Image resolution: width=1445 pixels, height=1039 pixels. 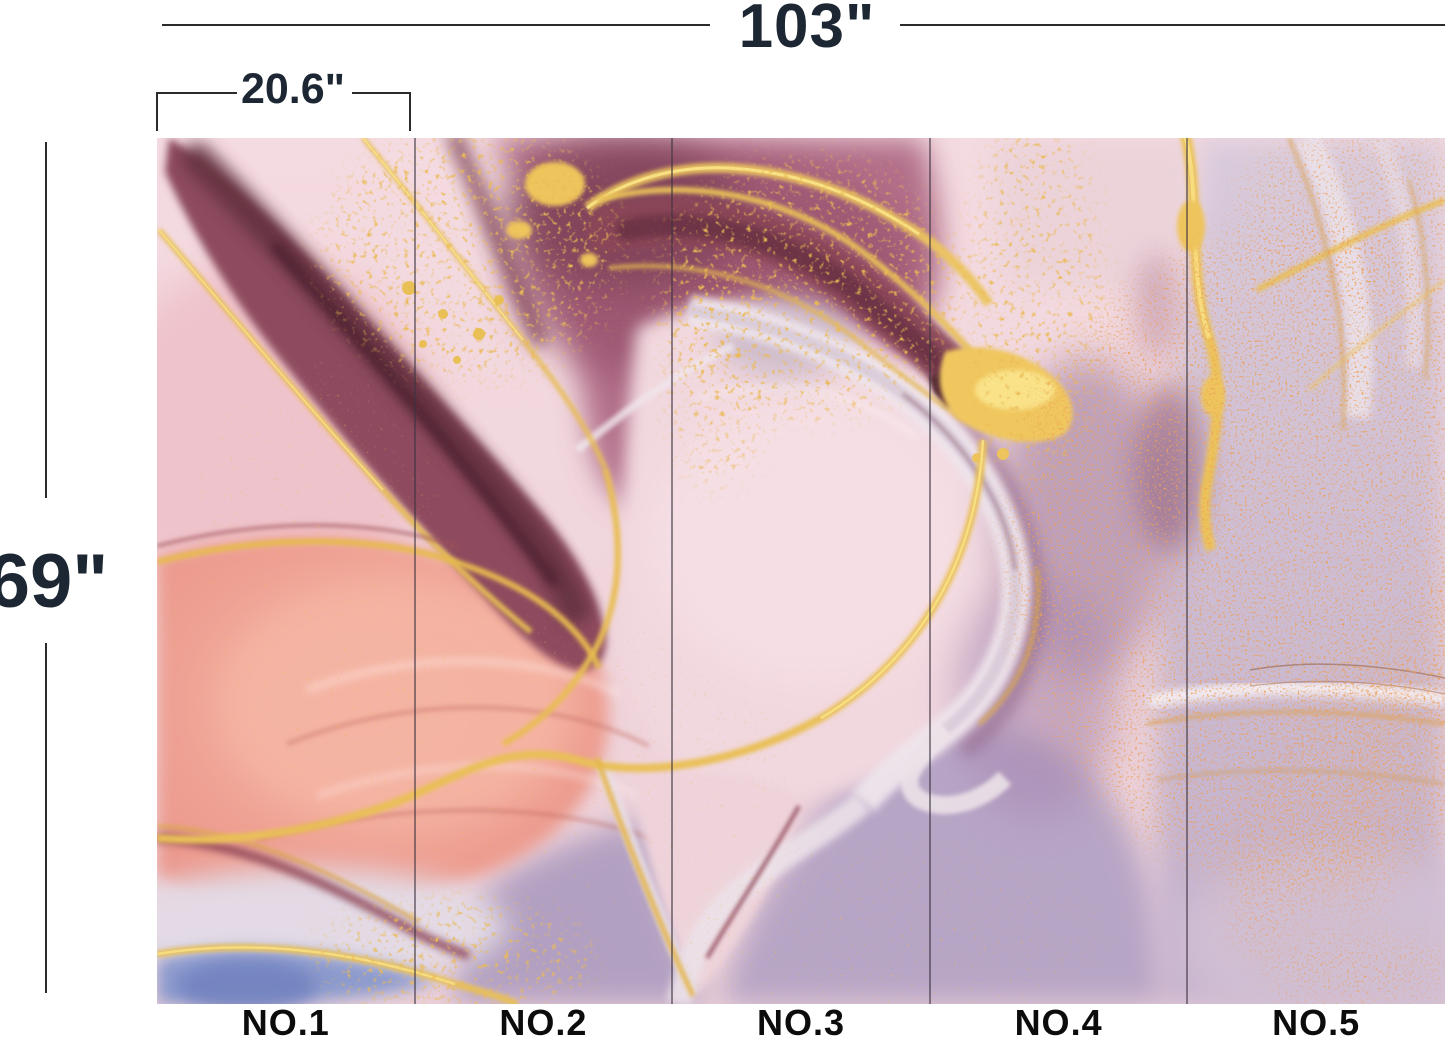 I want to click on panel-width-label: 20.6", so click(x=293, y=89).